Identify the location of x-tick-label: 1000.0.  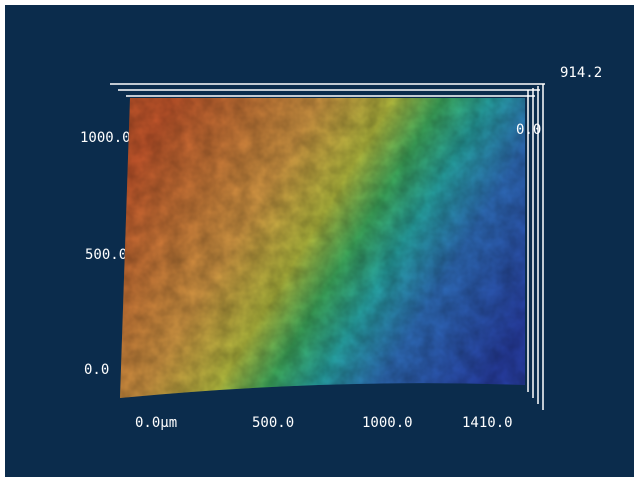
(387, 423).